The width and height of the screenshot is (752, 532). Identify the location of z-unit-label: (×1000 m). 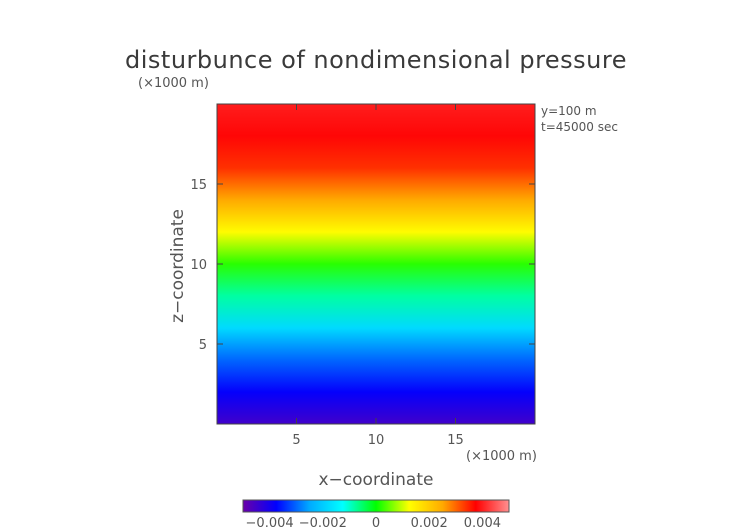
(173, 83).